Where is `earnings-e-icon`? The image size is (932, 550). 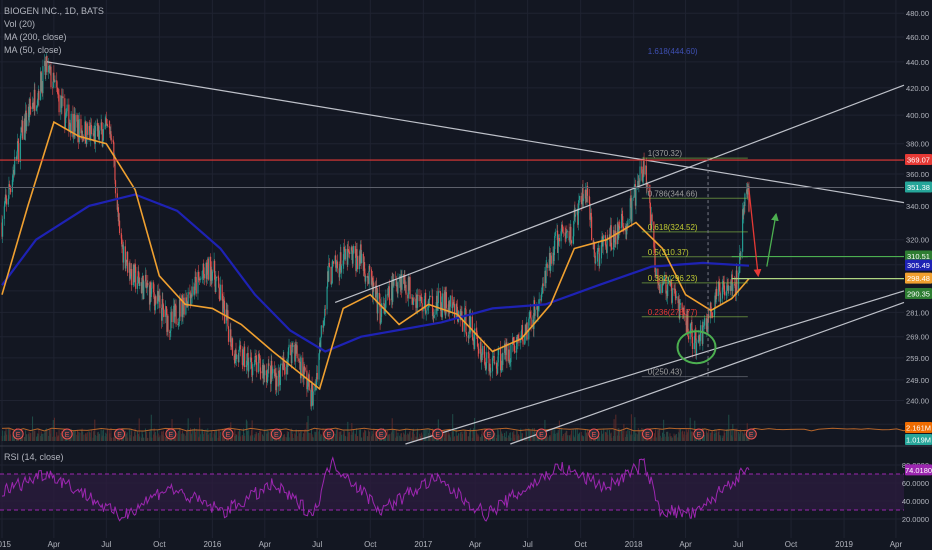 earnings-e-icon is located at coordinates (228, 434).